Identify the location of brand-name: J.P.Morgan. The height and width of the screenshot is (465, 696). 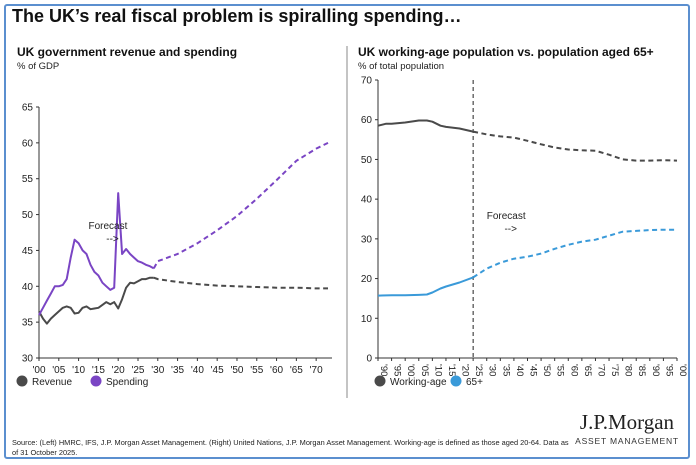
(627, 422).